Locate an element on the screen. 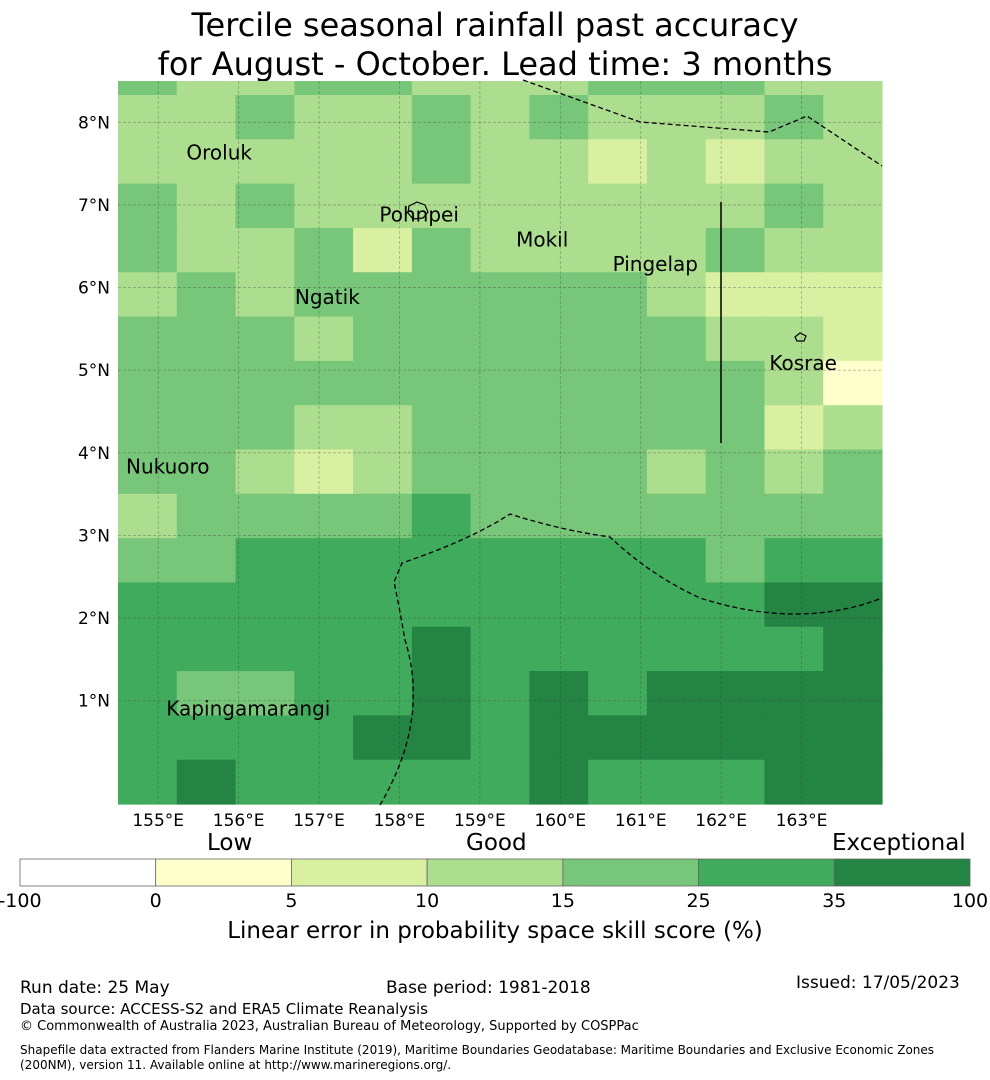  place-label: Pingelap is located at coordinates (655, 264).